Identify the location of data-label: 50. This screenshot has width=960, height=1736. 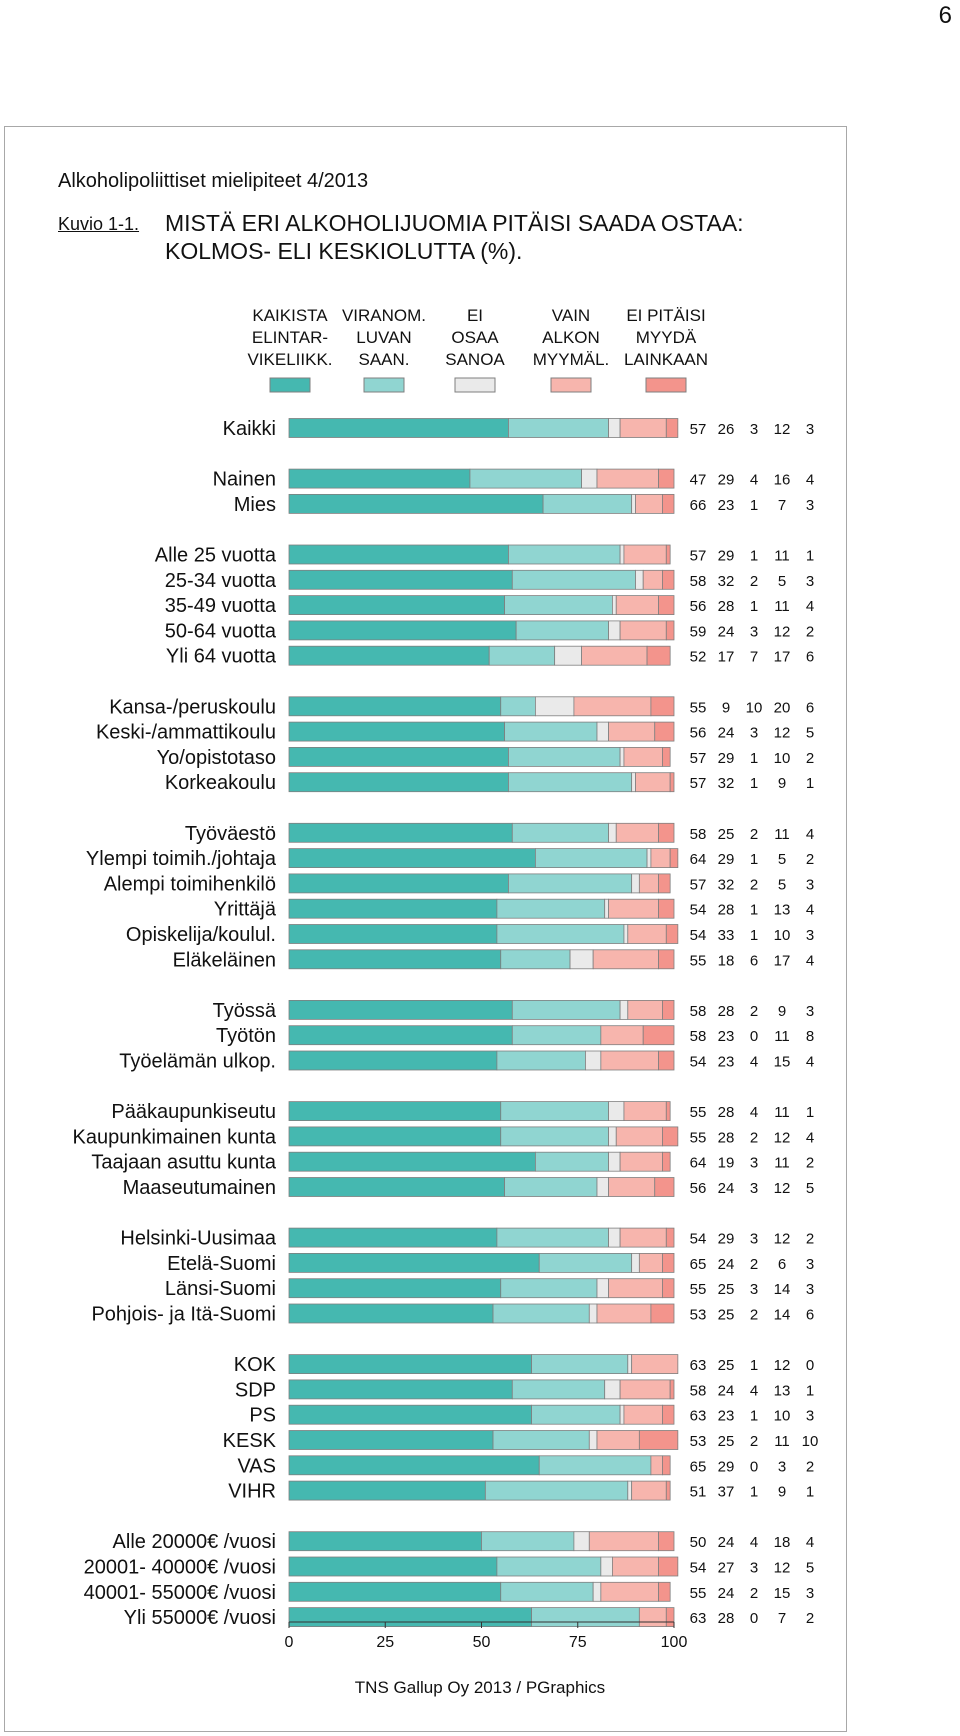
(698, 1542).